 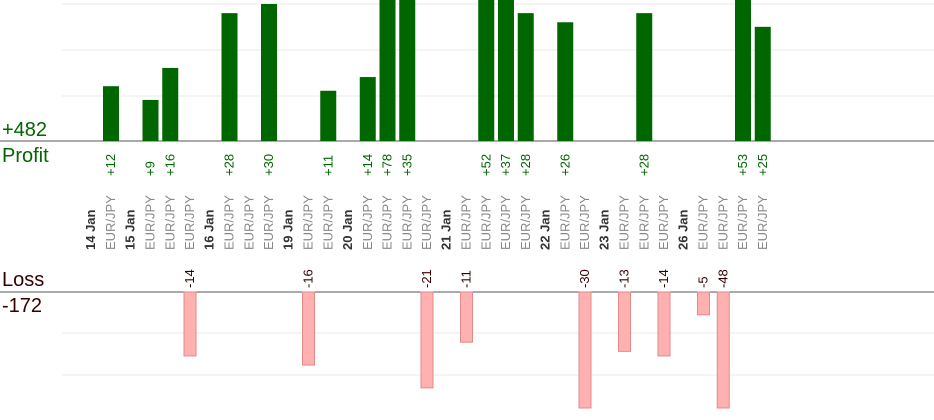 What do you see at coordinates (110, 165) in the screenshot?
I see `profit-value-label: +12` at bounding box center [110, 165].